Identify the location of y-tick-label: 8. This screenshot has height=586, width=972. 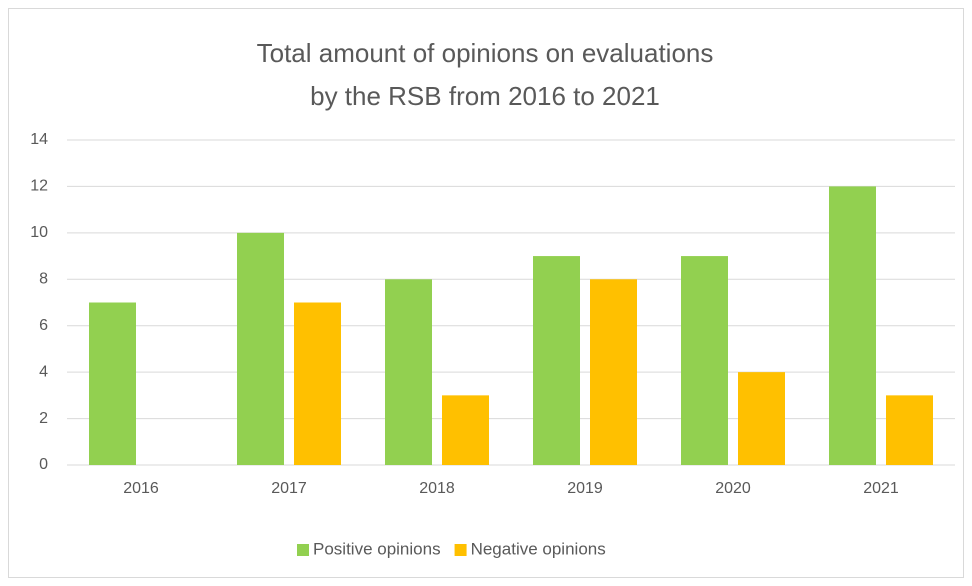
(43, 279).